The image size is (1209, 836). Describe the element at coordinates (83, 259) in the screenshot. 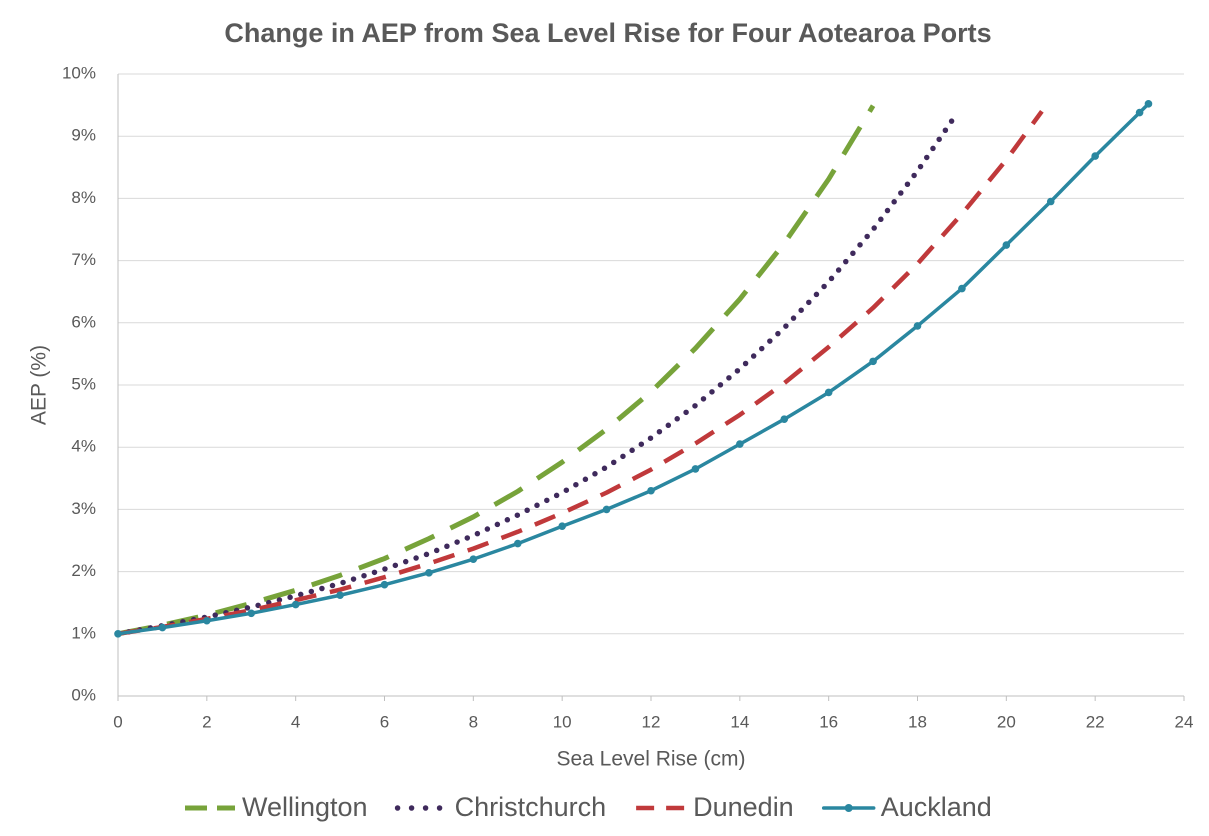

I see `y-tick-label: 7%` at that location.